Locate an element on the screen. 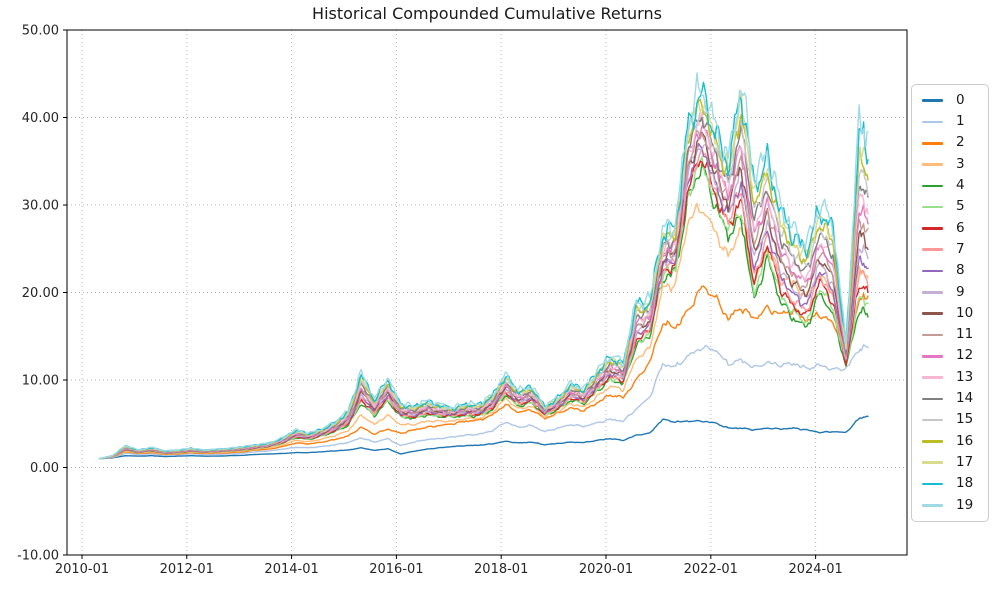 Image resolution: width=997 pixels, height=589 pixels. legend-label: 10 is located at coordinates (965, 312).